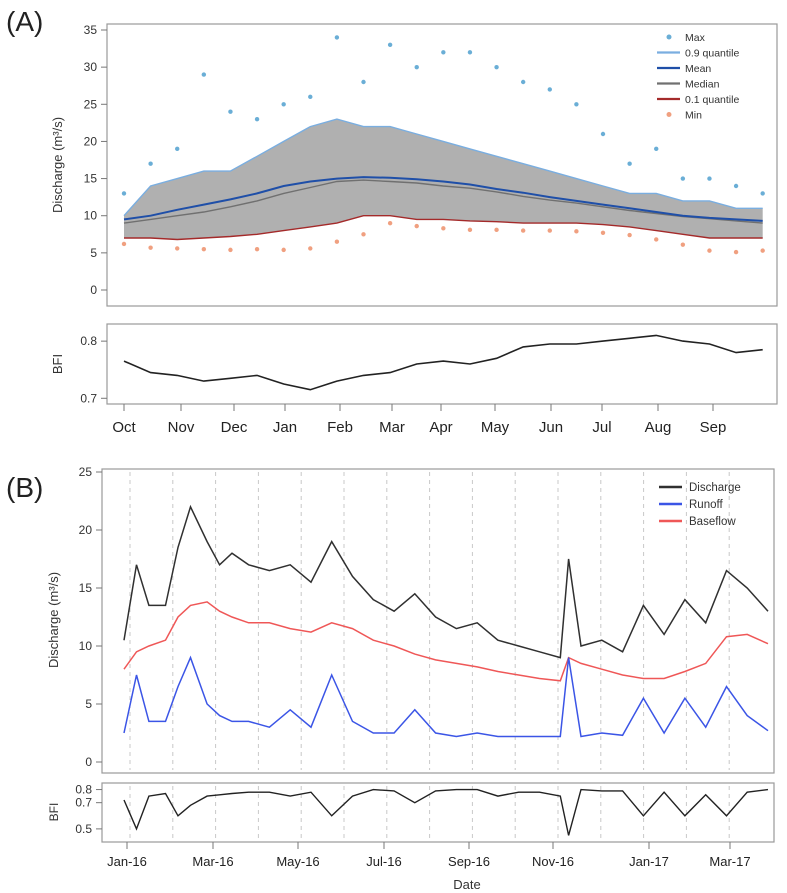  I want to click on panel-a-xtick-label: Jun, so click(551, 427).